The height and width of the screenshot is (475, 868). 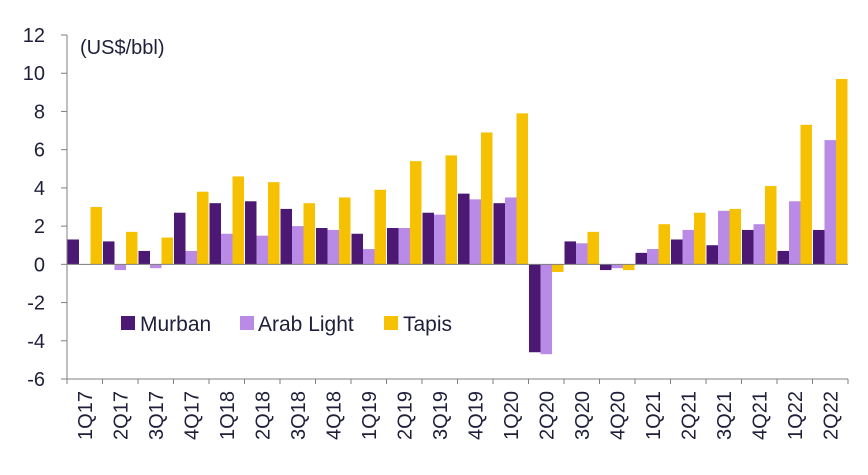 I want to click on x-tick-label: 3Q19, so click(x=441, y=415).